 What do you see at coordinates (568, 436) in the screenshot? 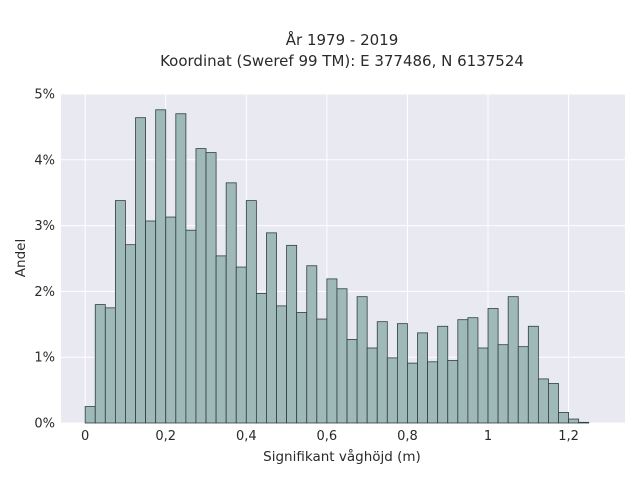
I see `x-tick-label: 1,2` at bounding box center [568, 436].